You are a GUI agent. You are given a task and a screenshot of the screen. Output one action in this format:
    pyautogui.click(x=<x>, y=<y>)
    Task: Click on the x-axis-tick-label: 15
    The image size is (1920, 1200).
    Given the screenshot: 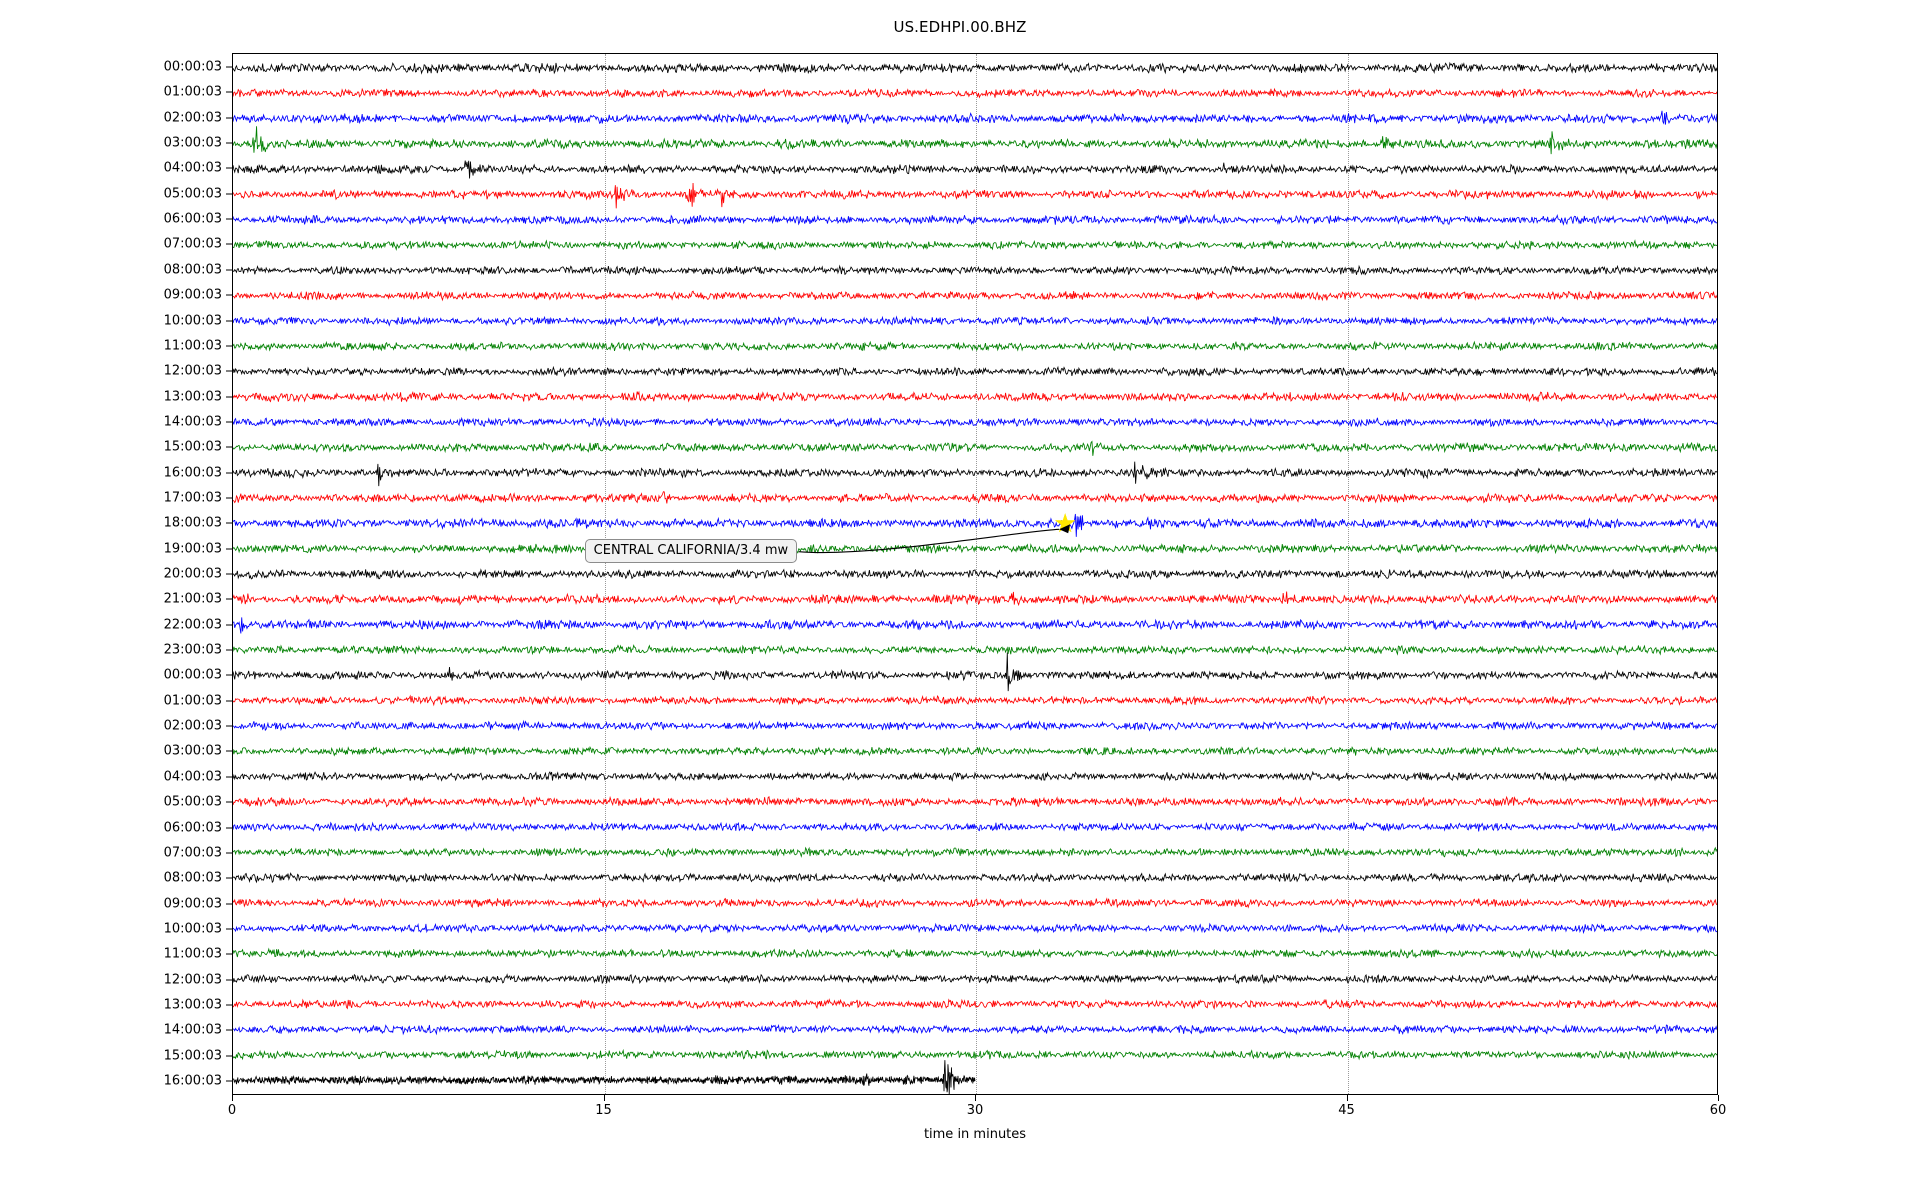 What is the action you would take?
    pyautogui.click(x=603, y=1110)
    